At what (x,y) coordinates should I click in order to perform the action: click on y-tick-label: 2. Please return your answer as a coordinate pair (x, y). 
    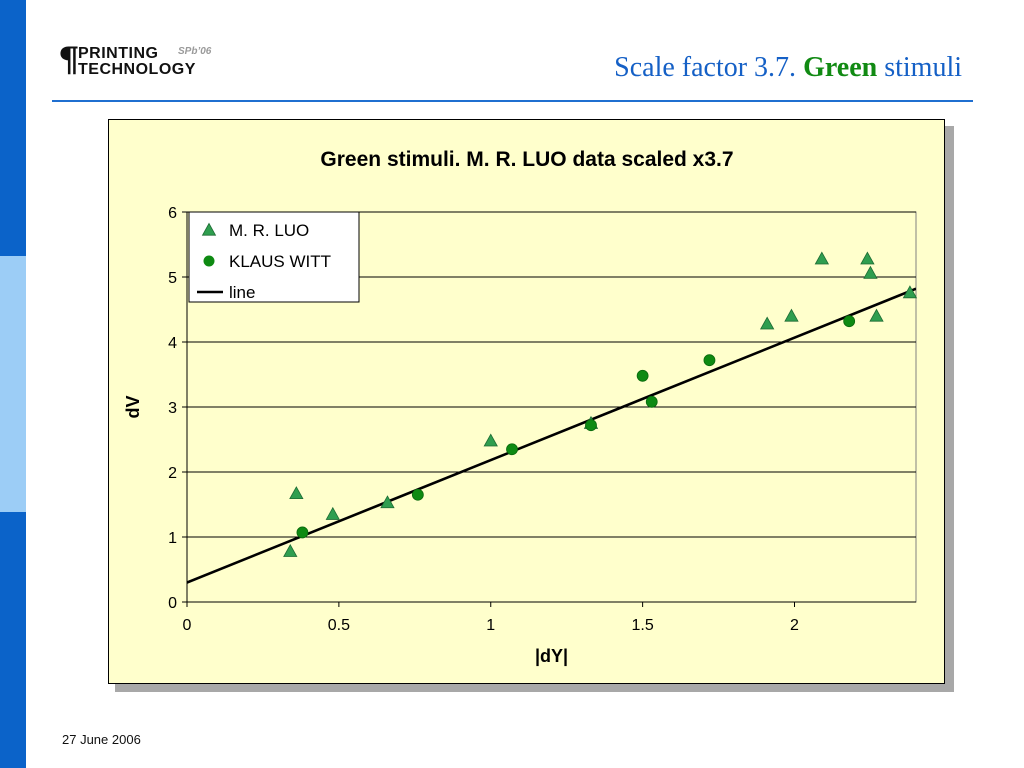
    Looking at the image, I should click on (172, 473).